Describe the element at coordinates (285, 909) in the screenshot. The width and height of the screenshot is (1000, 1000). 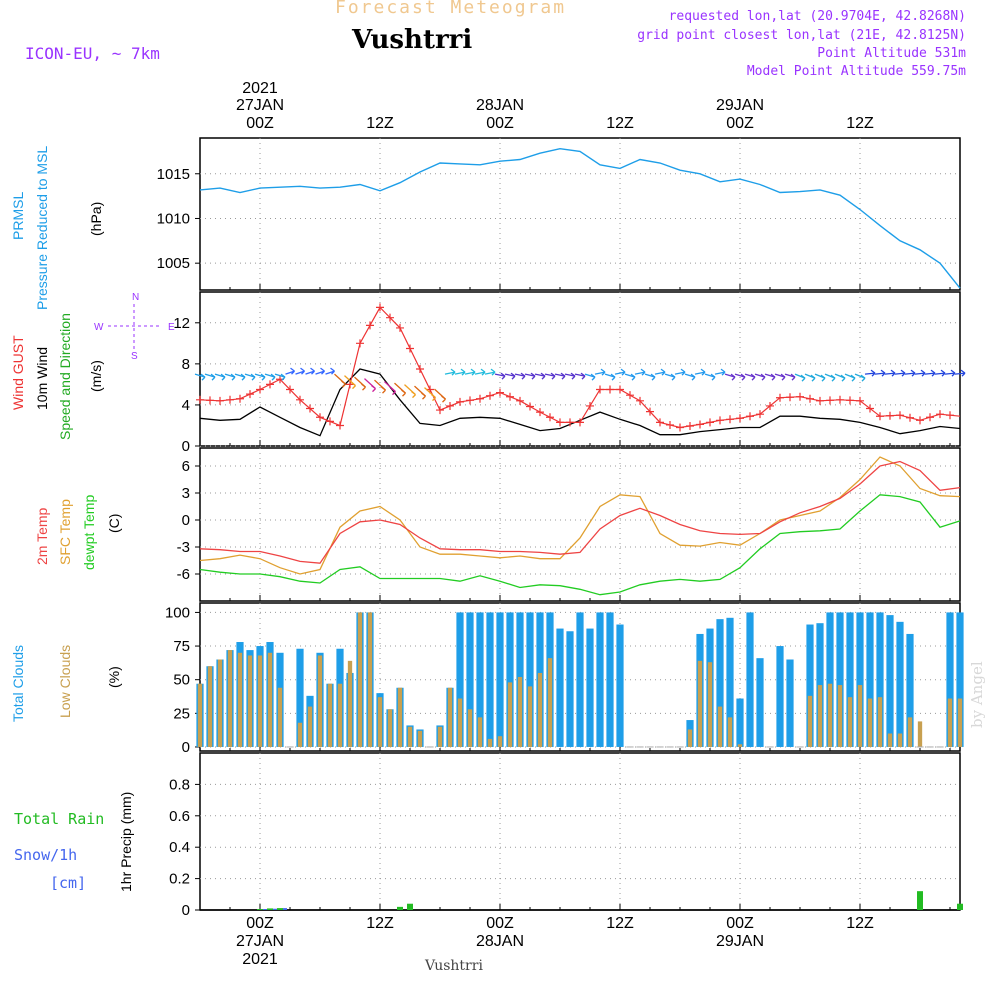
I see `snow-bar` at that location.